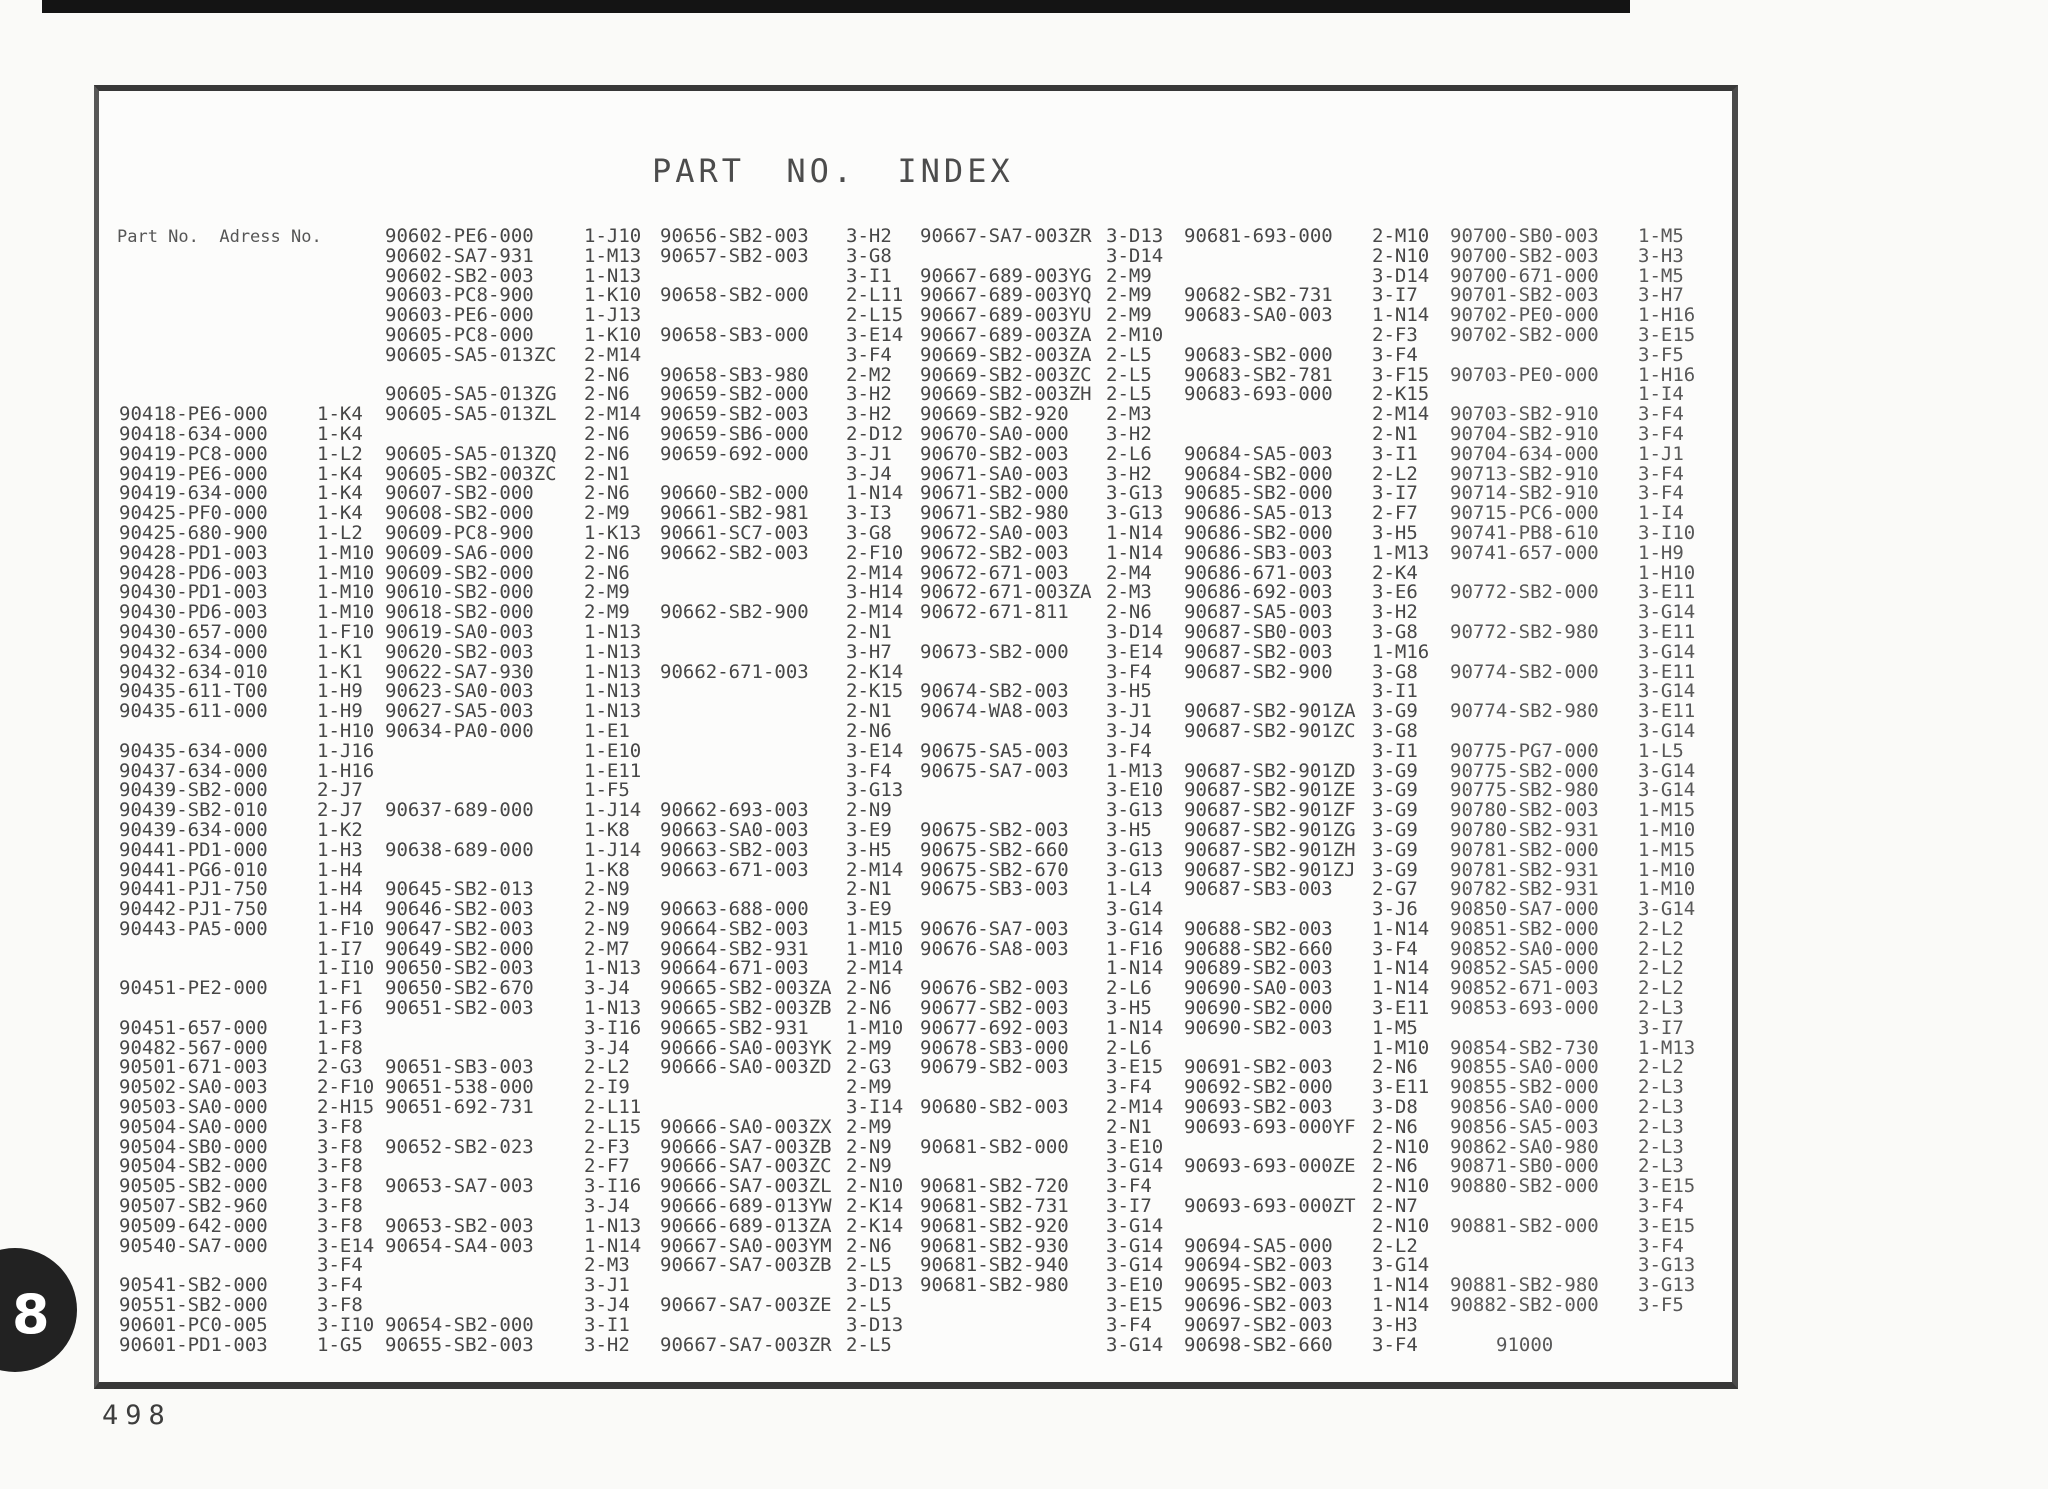 This screenshot has width=2048, height=1489. Describe the element at coordinates (1129, 354) in the screenshot. I see `address-cell: 2-L5` at that location.